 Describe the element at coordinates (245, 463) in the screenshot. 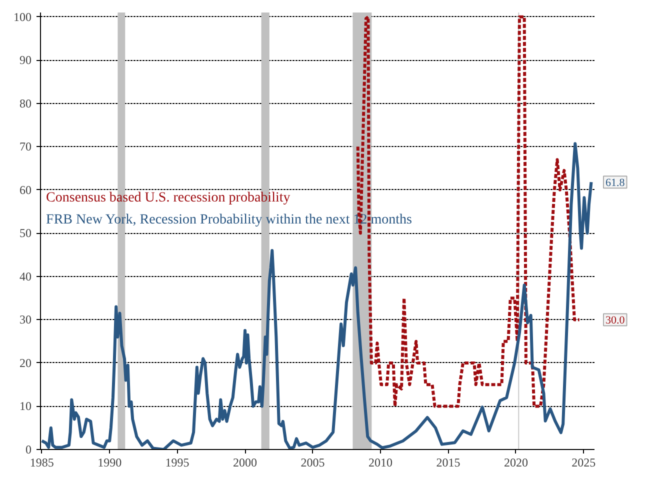

I see `x-tick-label: 2000` at that location.